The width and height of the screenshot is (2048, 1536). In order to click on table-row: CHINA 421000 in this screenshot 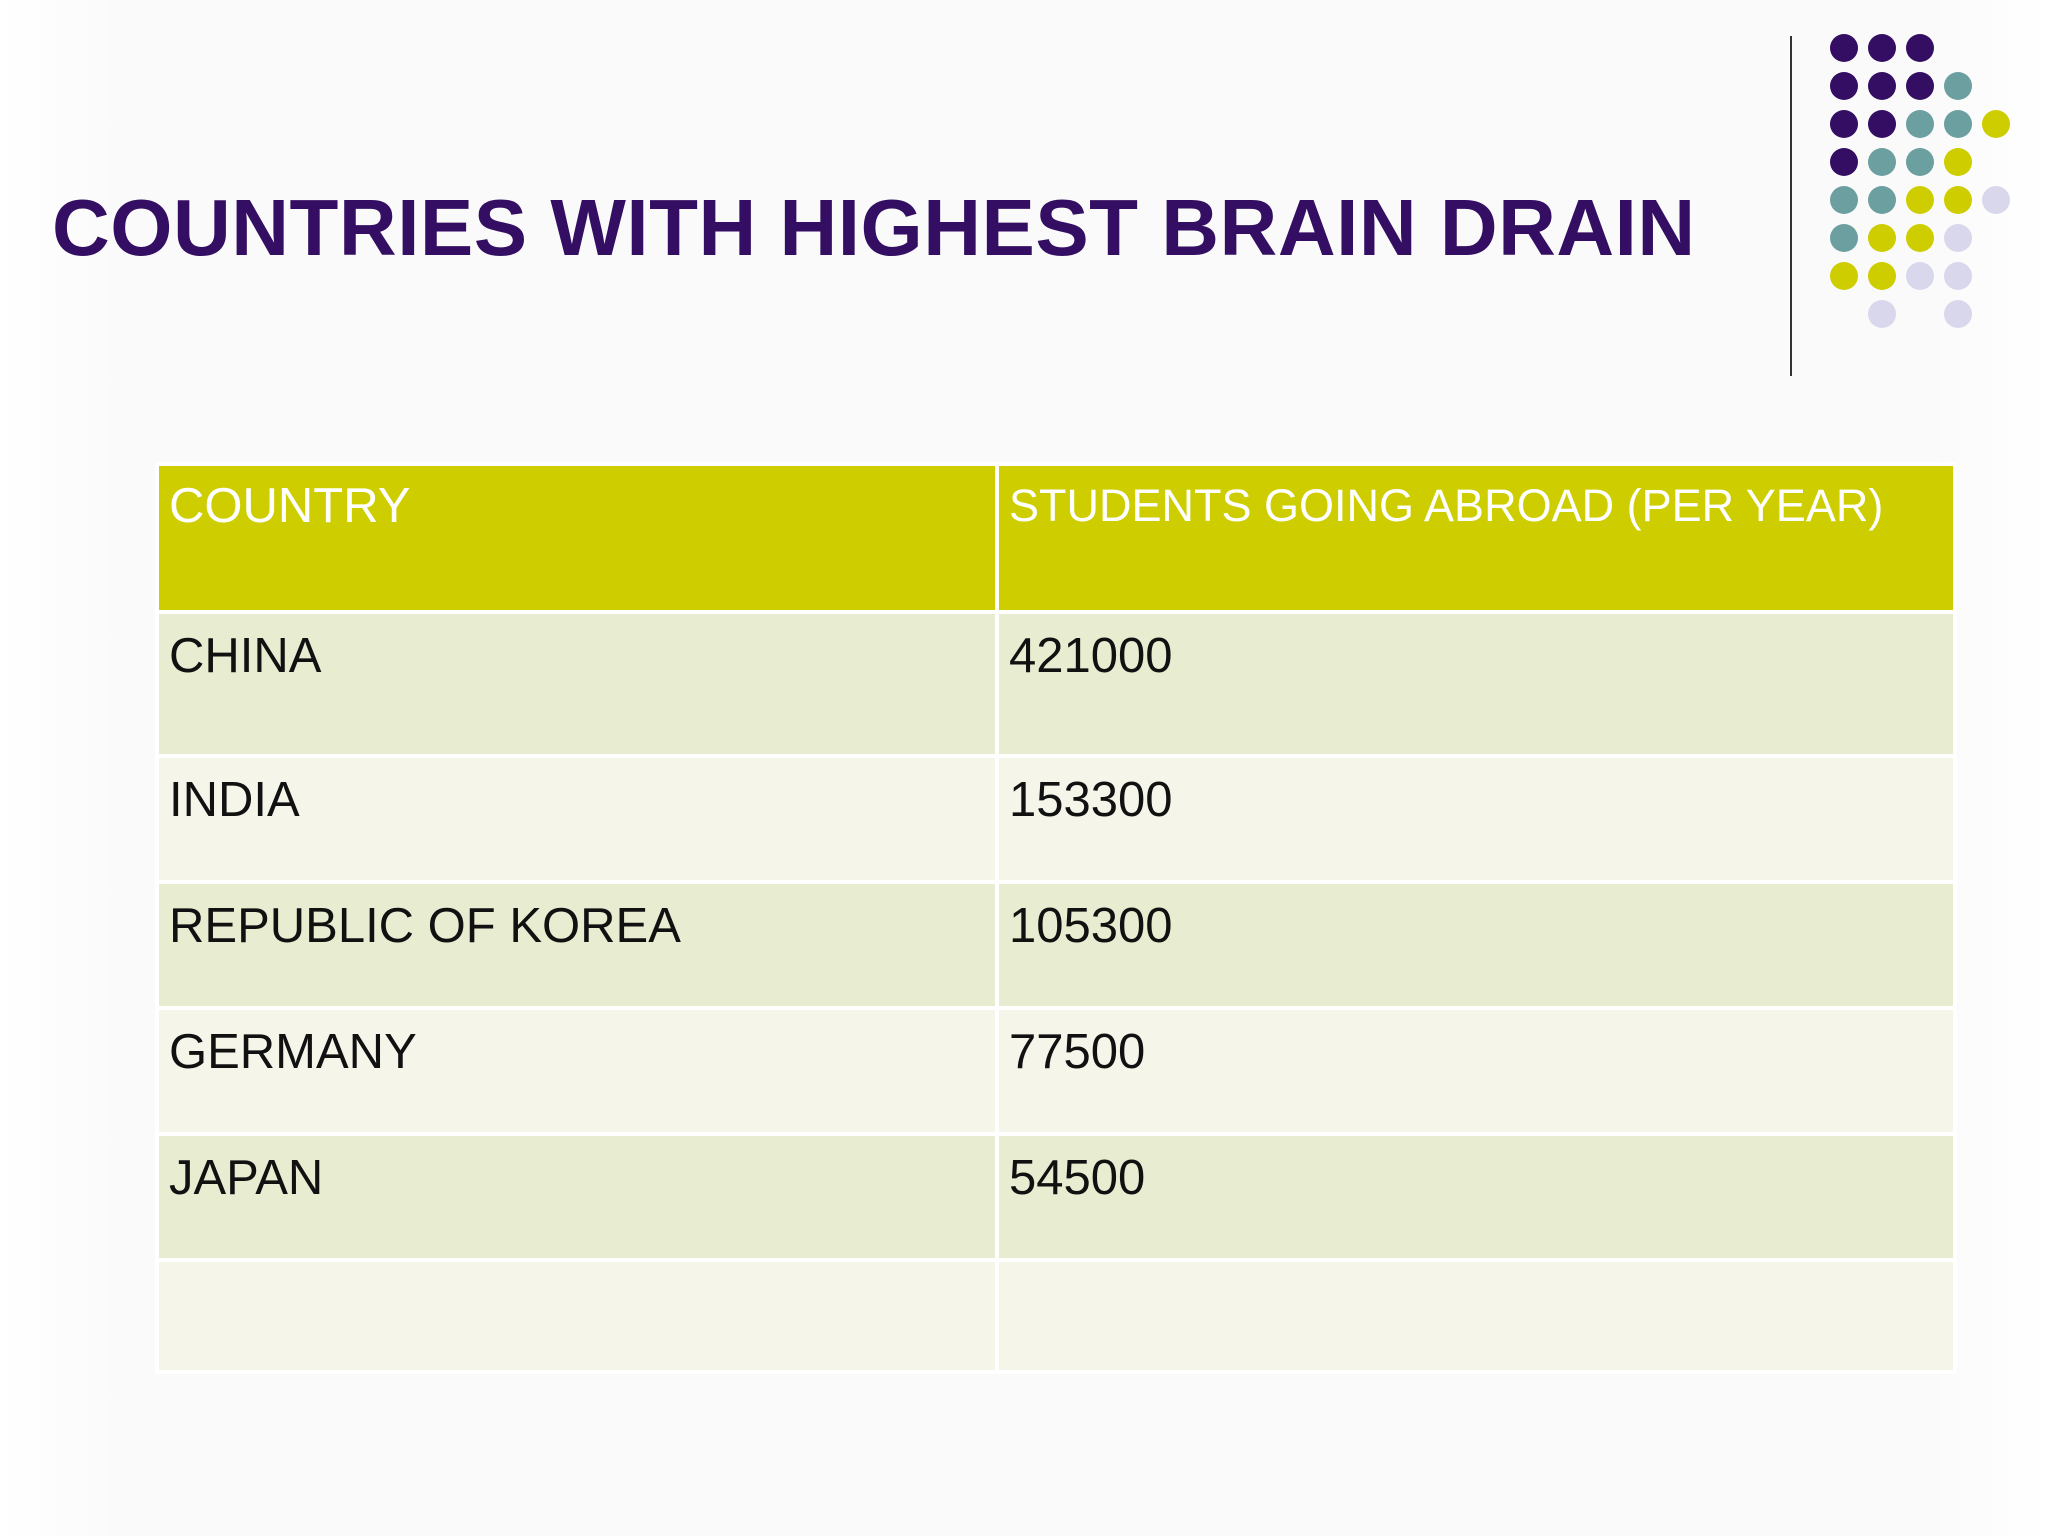, I will do `click(1056, 684)`.